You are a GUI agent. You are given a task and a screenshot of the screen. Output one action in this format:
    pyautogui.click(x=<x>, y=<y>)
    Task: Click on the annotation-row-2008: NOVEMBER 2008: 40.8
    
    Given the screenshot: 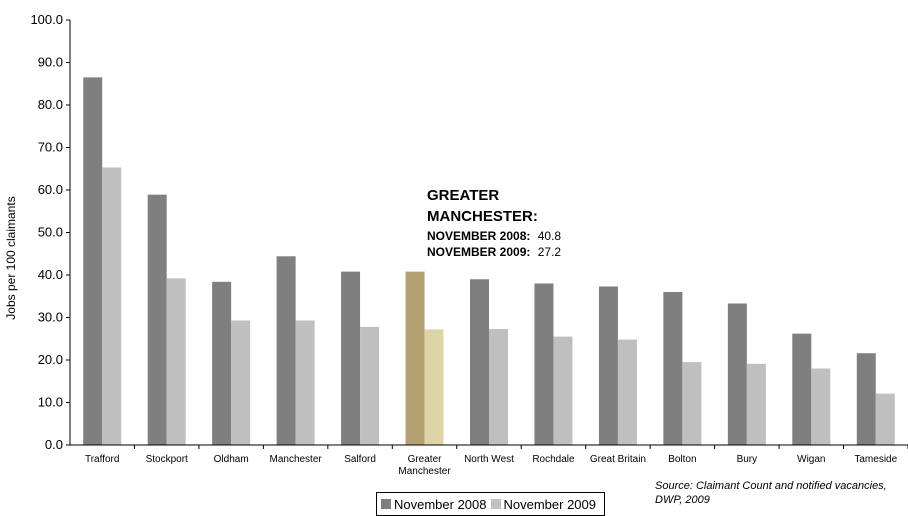 What is the action you would take?
    pyautogui.click(x=494, y=236)
    